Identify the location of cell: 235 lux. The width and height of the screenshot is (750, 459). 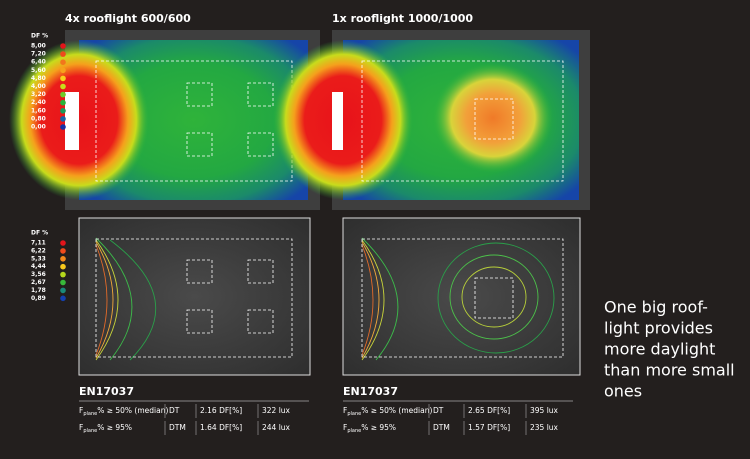
(544, 427).